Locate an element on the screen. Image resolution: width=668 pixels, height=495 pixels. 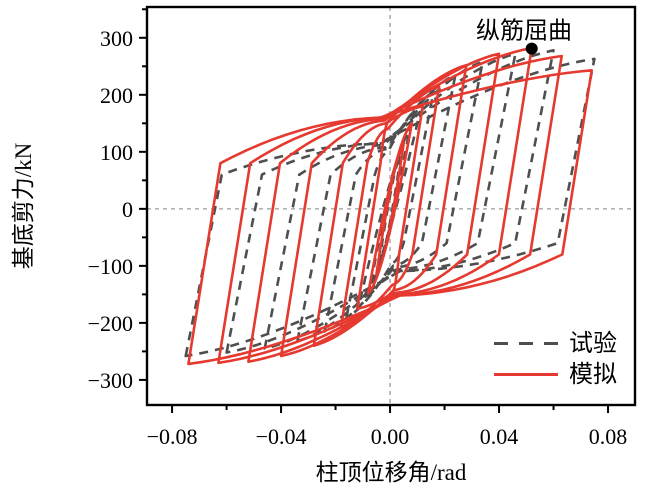
tick-label: −0.08 is located at coordinates (172, 436).